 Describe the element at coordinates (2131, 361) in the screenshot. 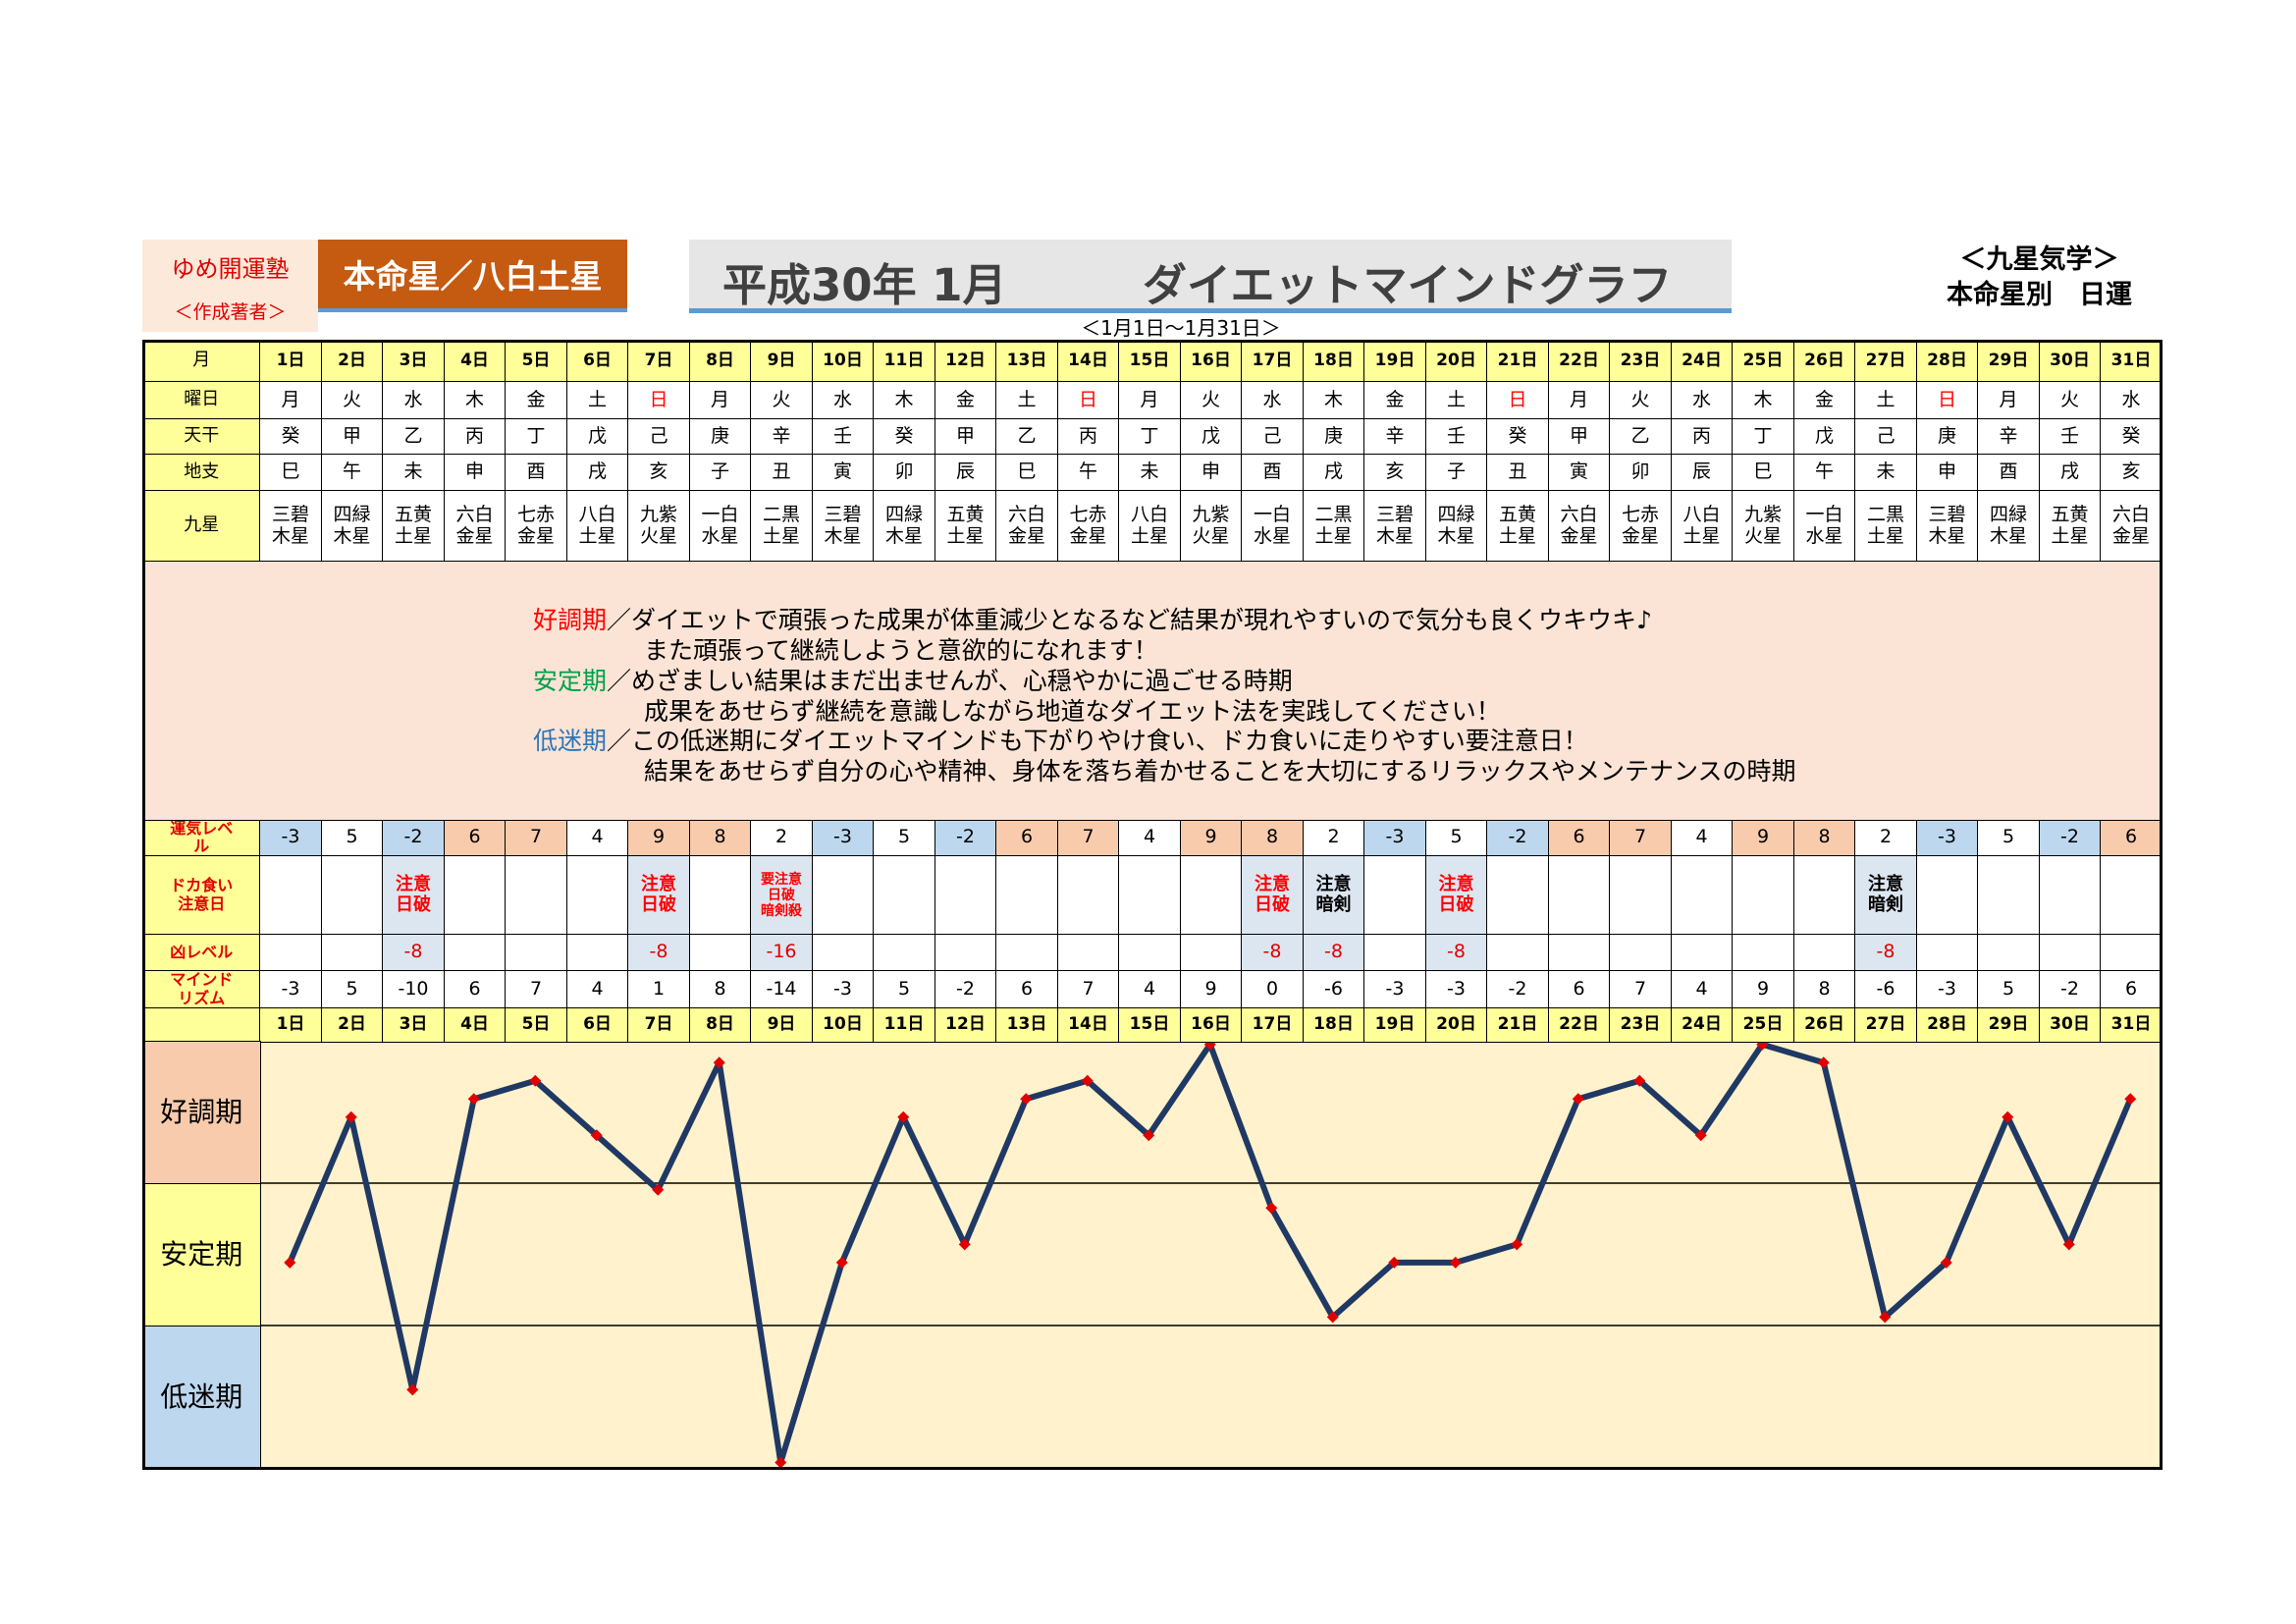

I see `day-header: 31日` at that location.